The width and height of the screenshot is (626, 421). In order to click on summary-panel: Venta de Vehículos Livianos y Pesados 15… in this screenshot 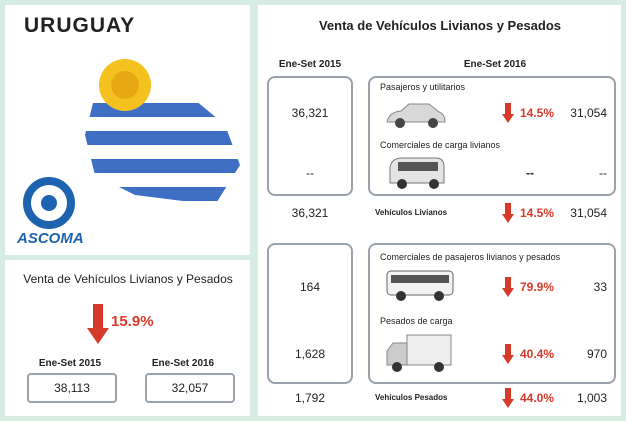, I will do `click(127, 338)`.